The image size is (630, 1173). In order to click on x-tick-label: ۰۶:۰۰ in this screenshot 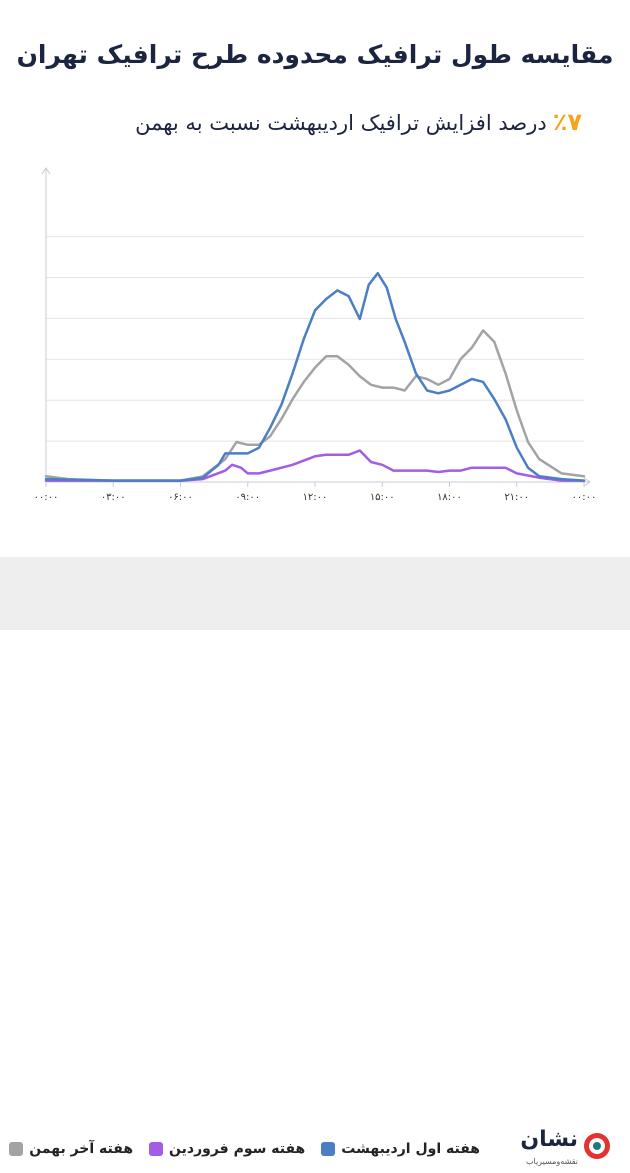, I will do `click(180, 497)`.